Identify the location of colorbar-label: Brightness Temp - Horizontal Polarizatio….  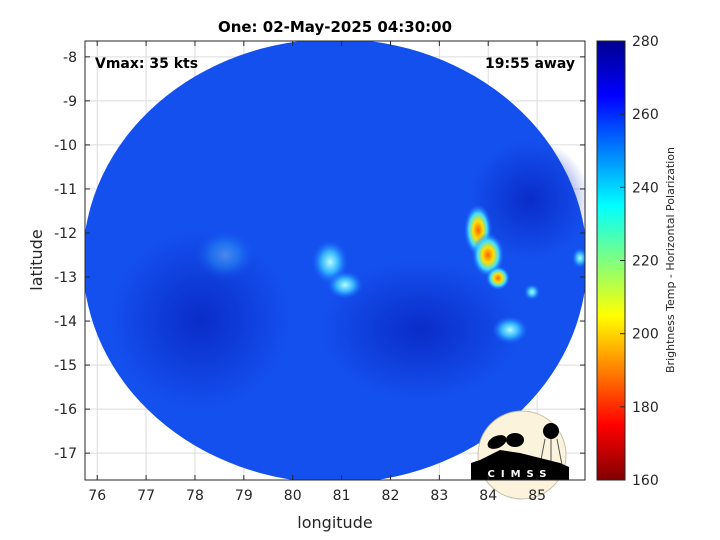
(670, 260).